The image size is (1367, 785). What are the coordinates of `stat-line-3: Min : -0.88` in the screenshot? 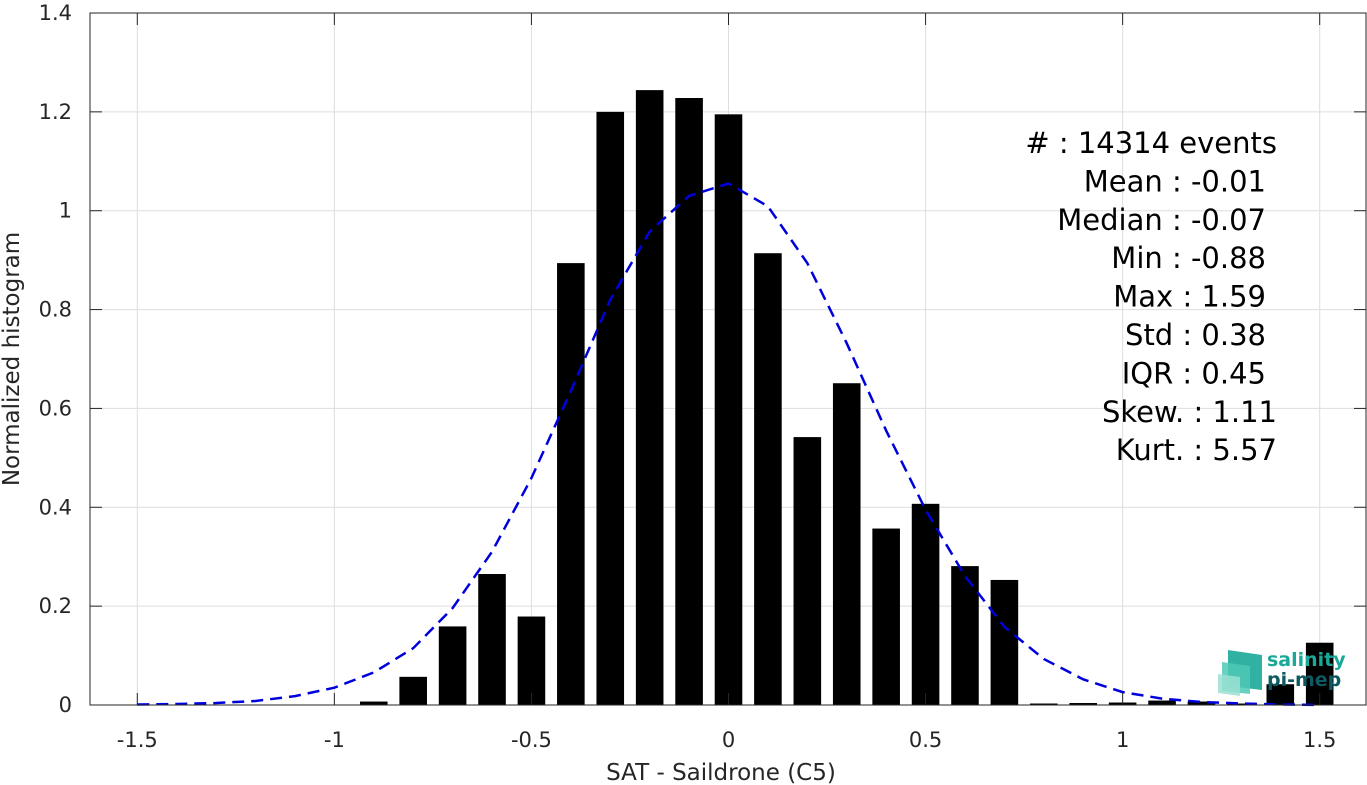 It's located at (1188, 258).